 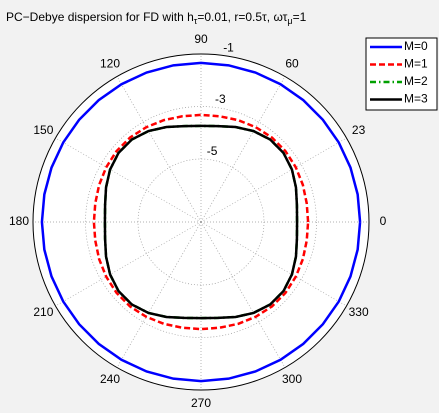 I want to click on legend-box, so click(x=401, y=74).